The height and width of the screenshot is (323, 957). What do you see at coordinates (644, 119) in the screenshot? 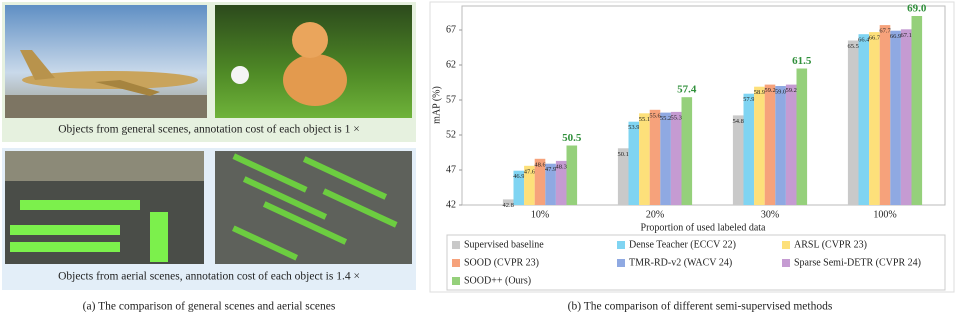
I see `value-label: 55.1` at bounding box center [644, 119].